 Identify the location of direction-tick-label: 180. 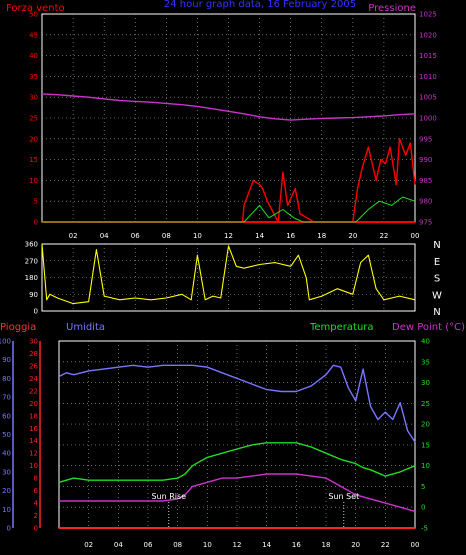
(31, 278).